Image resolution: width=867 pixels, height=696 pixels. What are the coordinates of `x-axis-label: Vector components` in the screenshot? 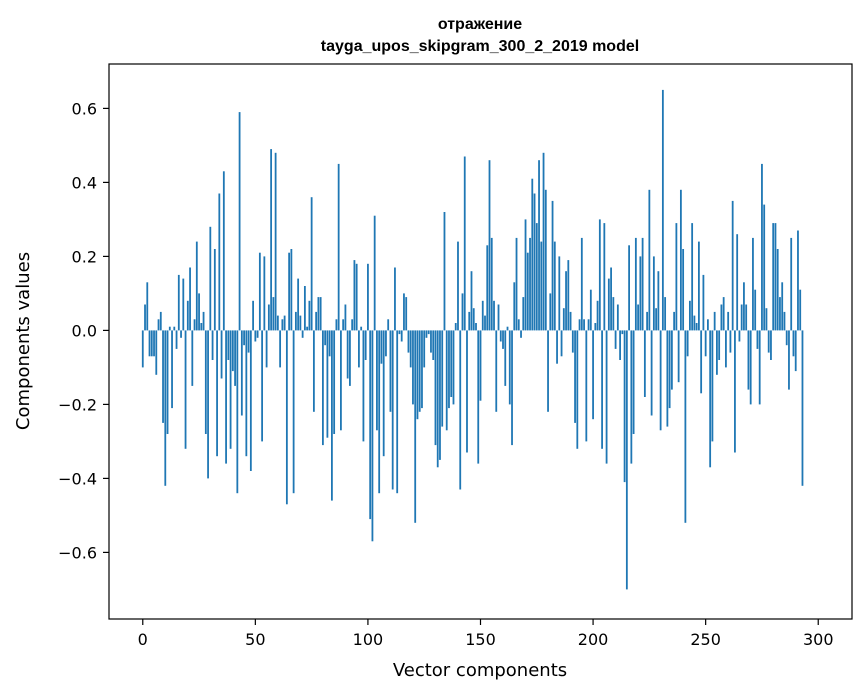 It's located at (480, 670).